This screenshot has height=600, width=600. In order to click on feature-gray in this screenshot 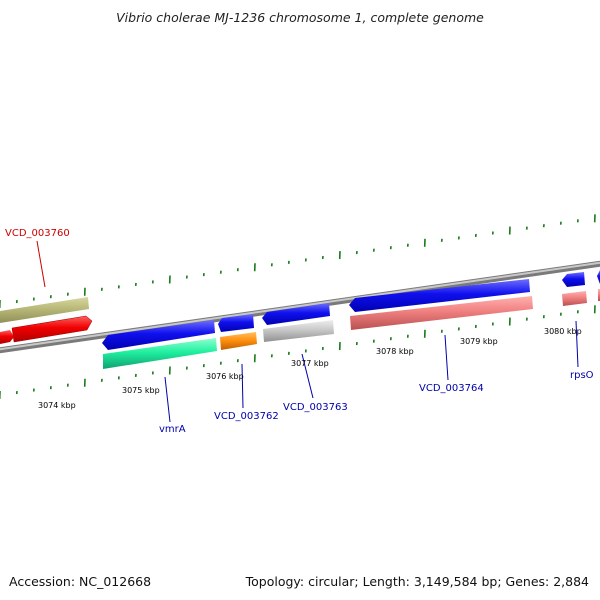, I will do `click(298, 331)`.